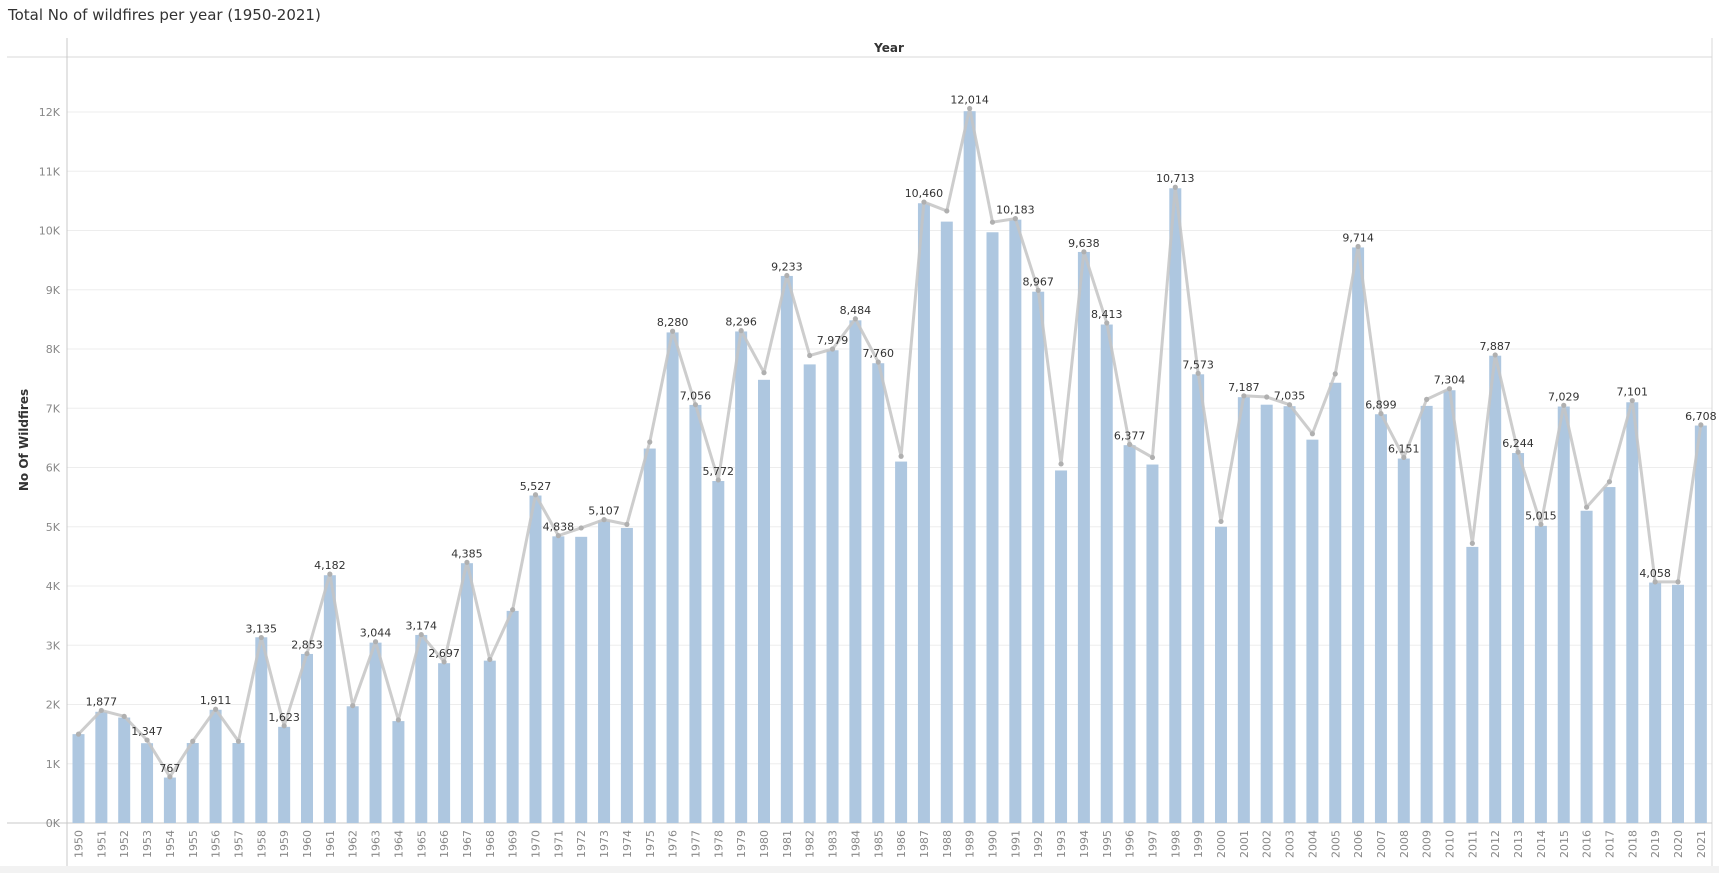 This screenshot has width=1719, height=873. I want to click on x-tick-label: 1951, so click(101, 844).